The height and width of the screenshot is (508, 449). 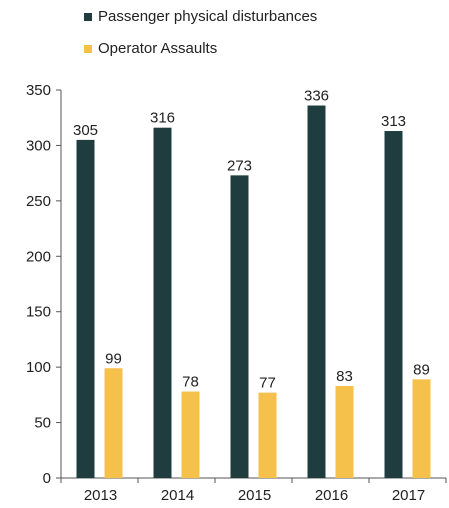 What do you see at coordinates (38, 312) in the screenshot?
I see `y-tick-label: 150` at bounding box center [38, 312].